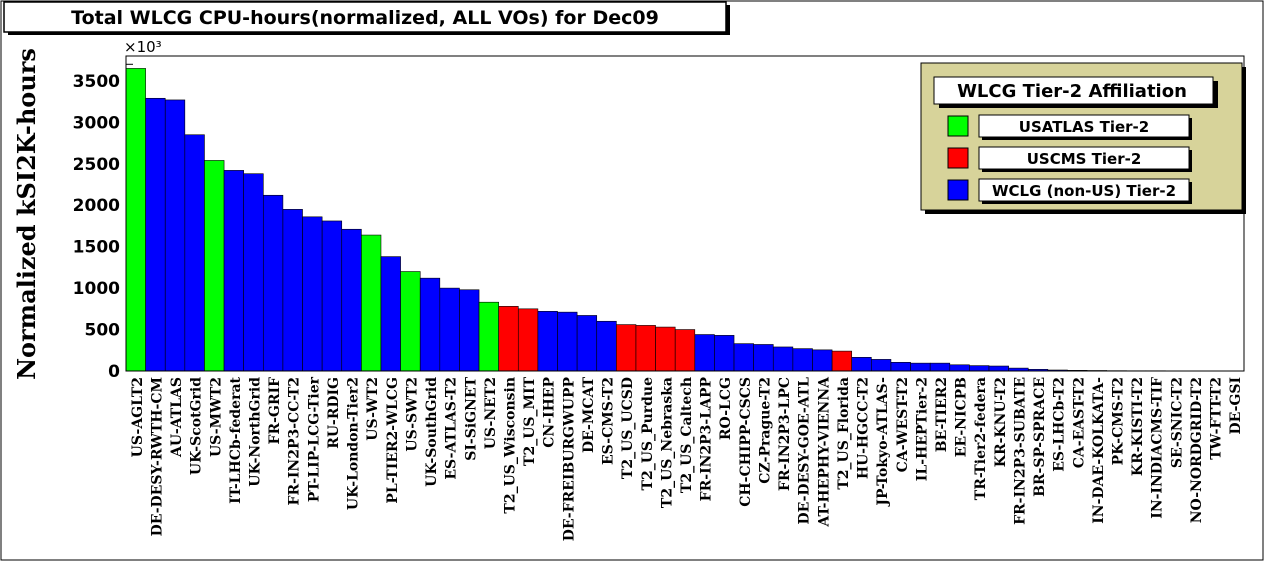  What do you see at coordinates (1040, 437) in the screenshot?
I see `x-tick-label: BR-SP-SPRACE` at bounding box center [1040, 437].